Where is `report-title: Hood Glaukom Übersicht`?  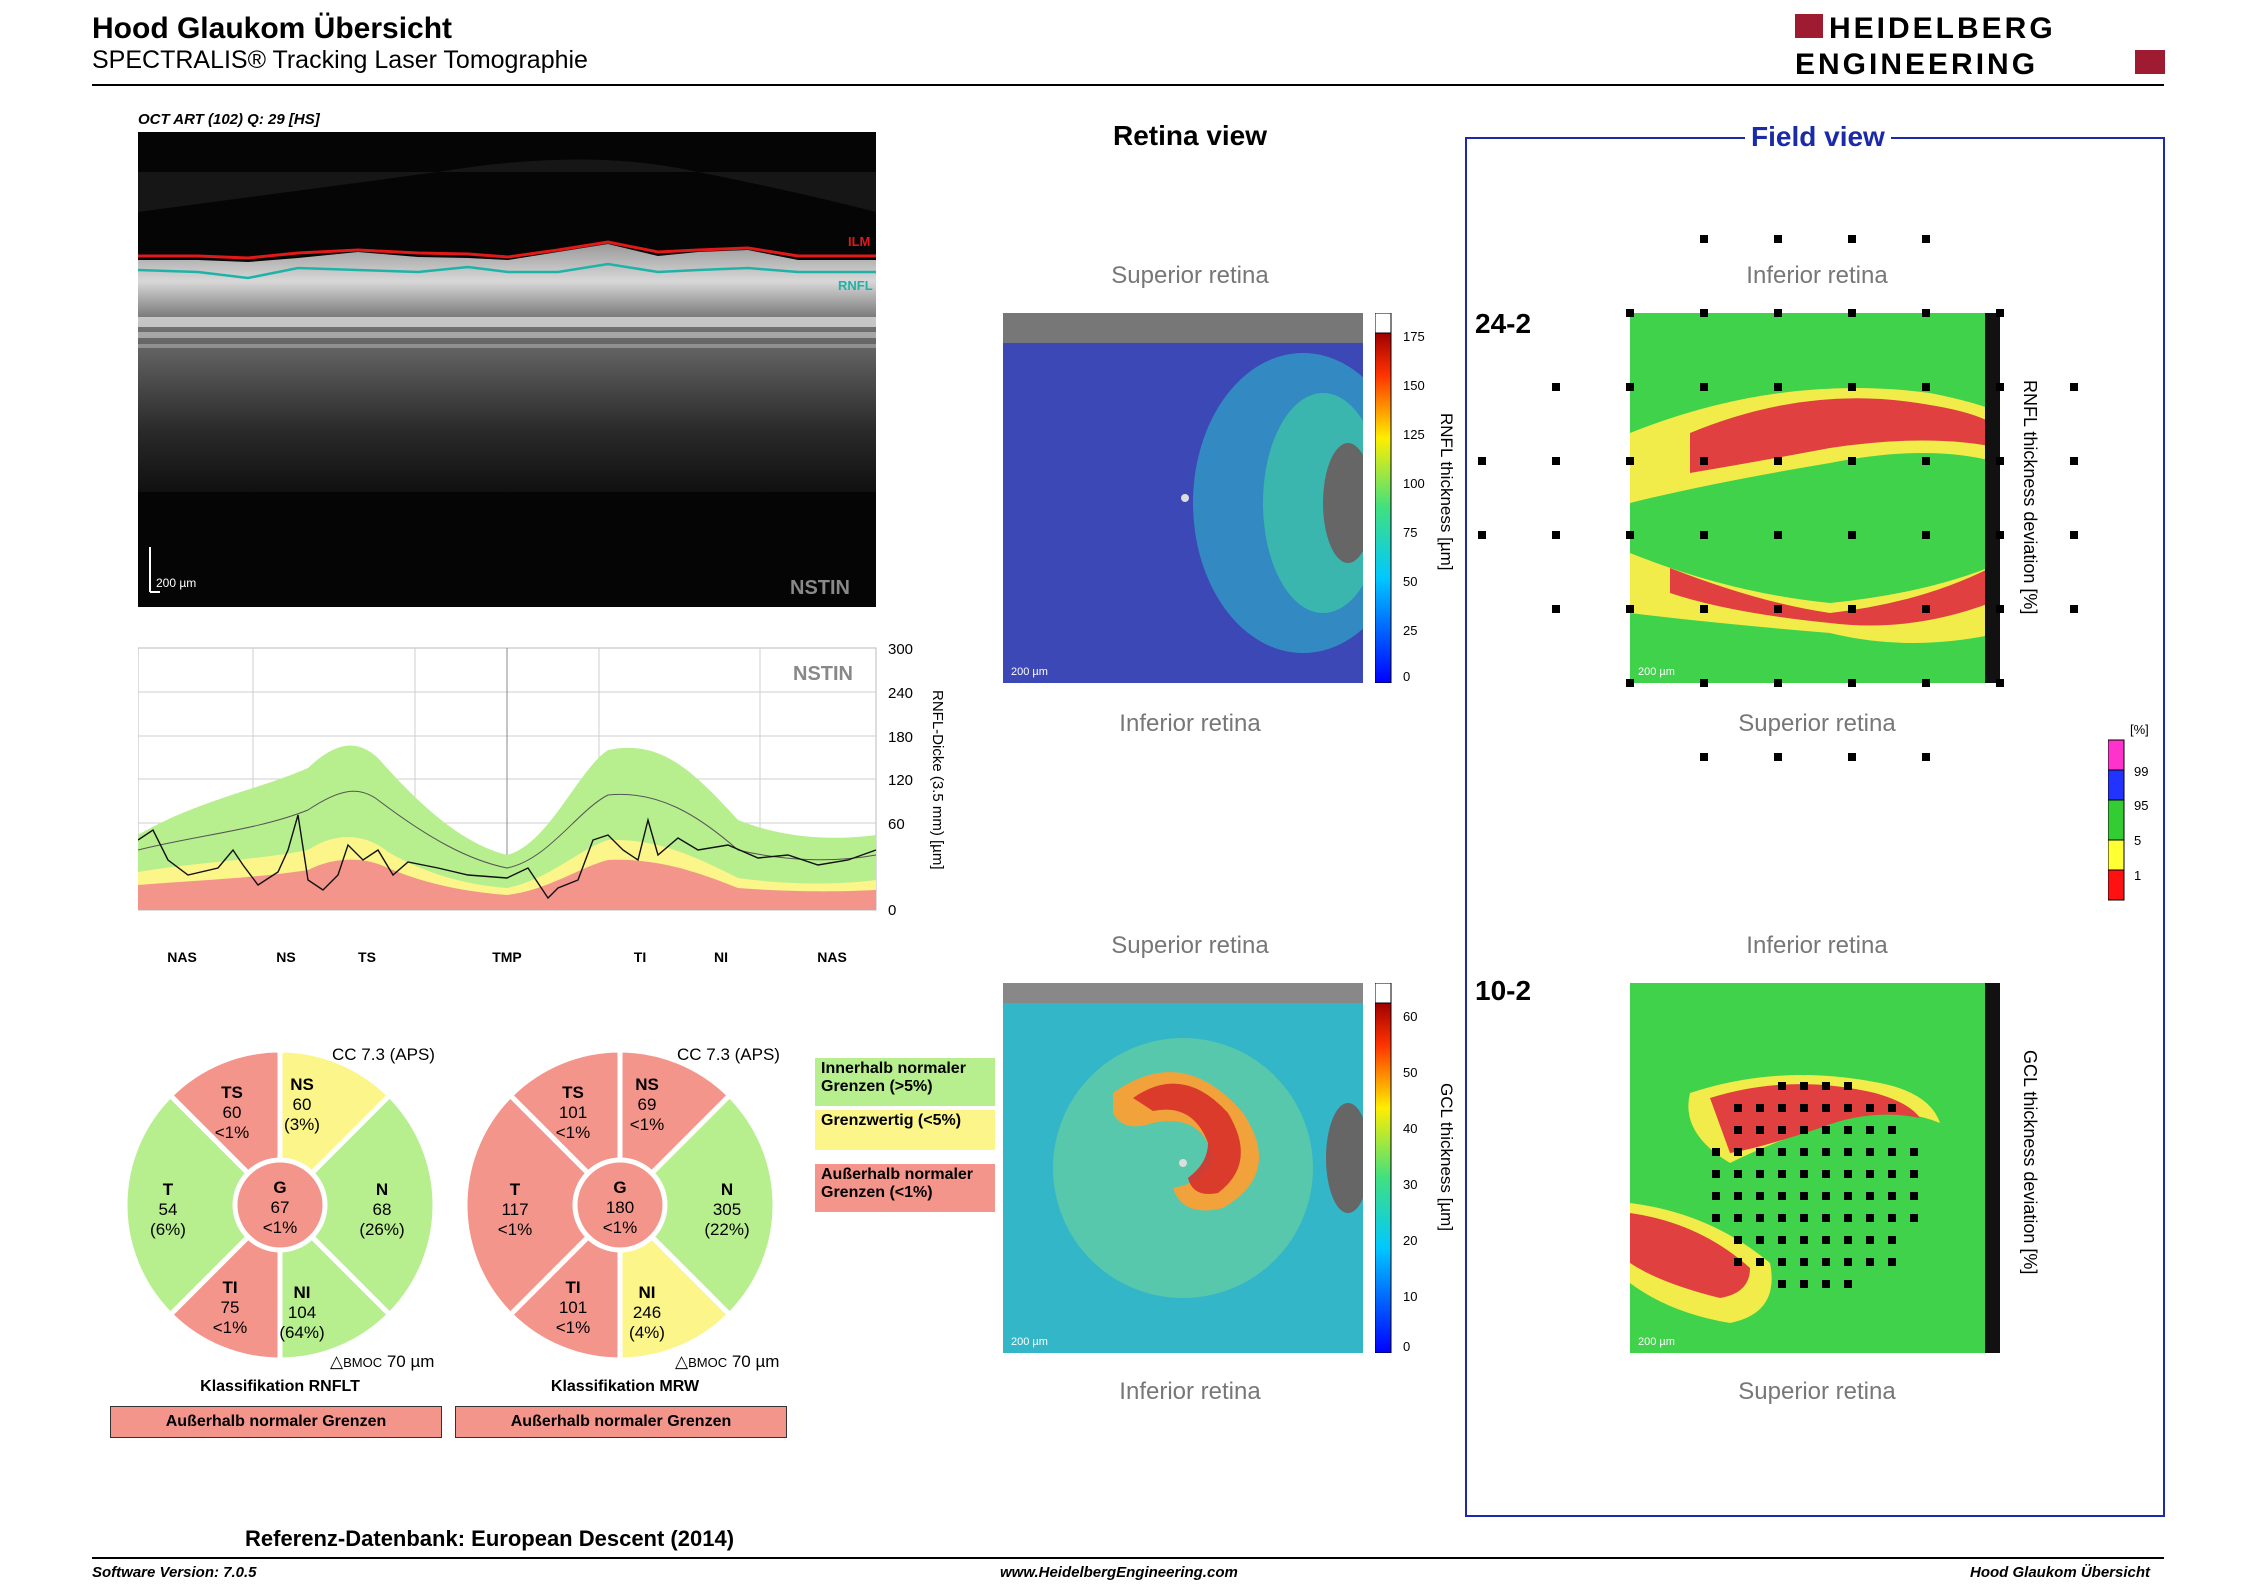
report-title: Hood Glaukom Übersicht is located at coordinates (272, 28).